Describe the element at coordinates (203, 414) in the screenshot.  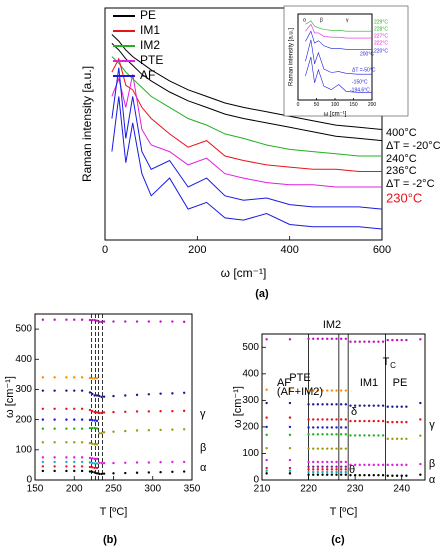
I see `annotation: γ` at that location.